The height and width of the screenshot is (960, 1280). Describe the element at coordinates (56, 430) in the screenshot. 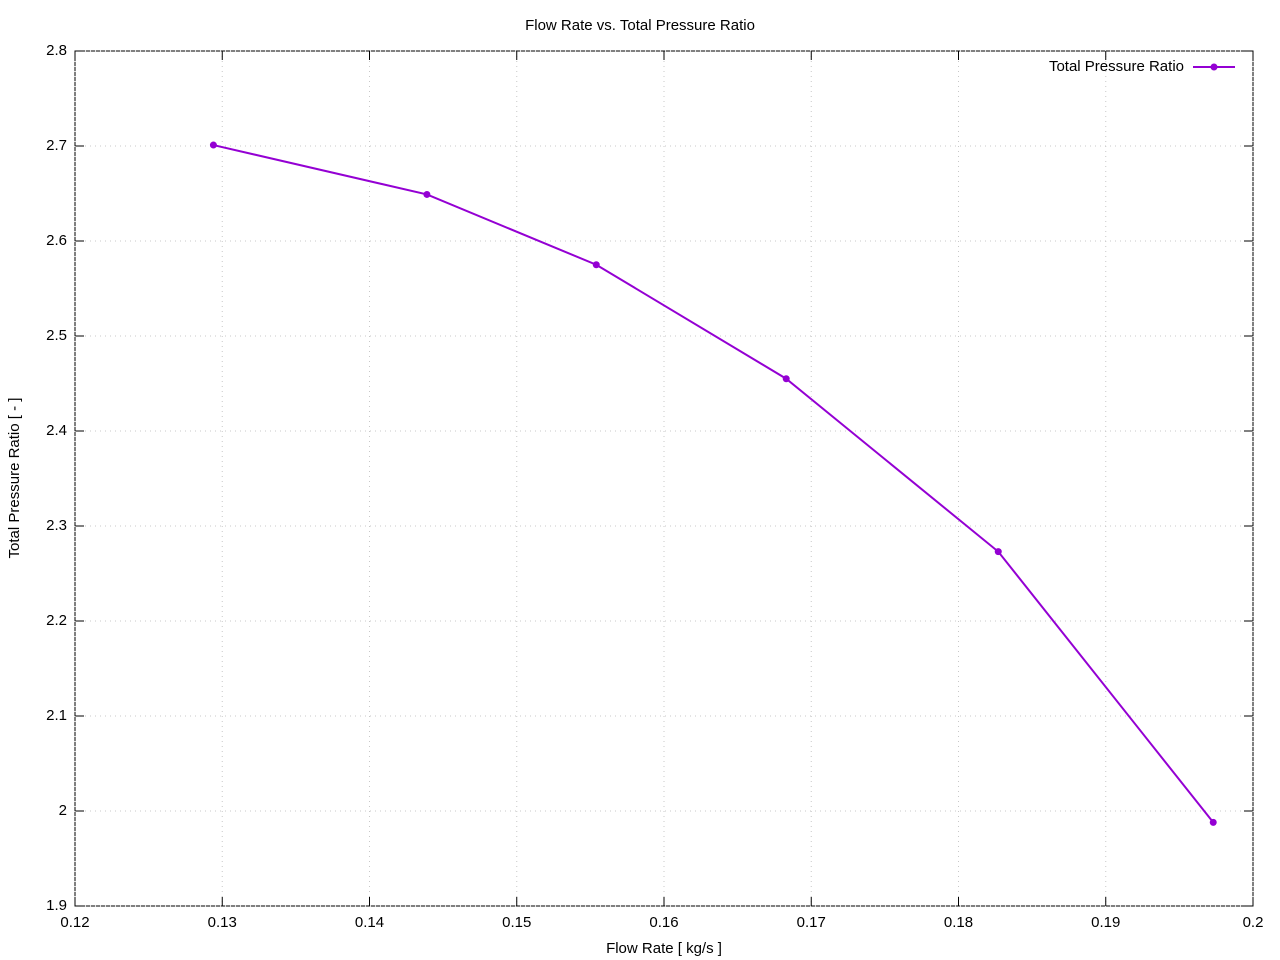

I see `y-tick-label: 2.4` at that location.